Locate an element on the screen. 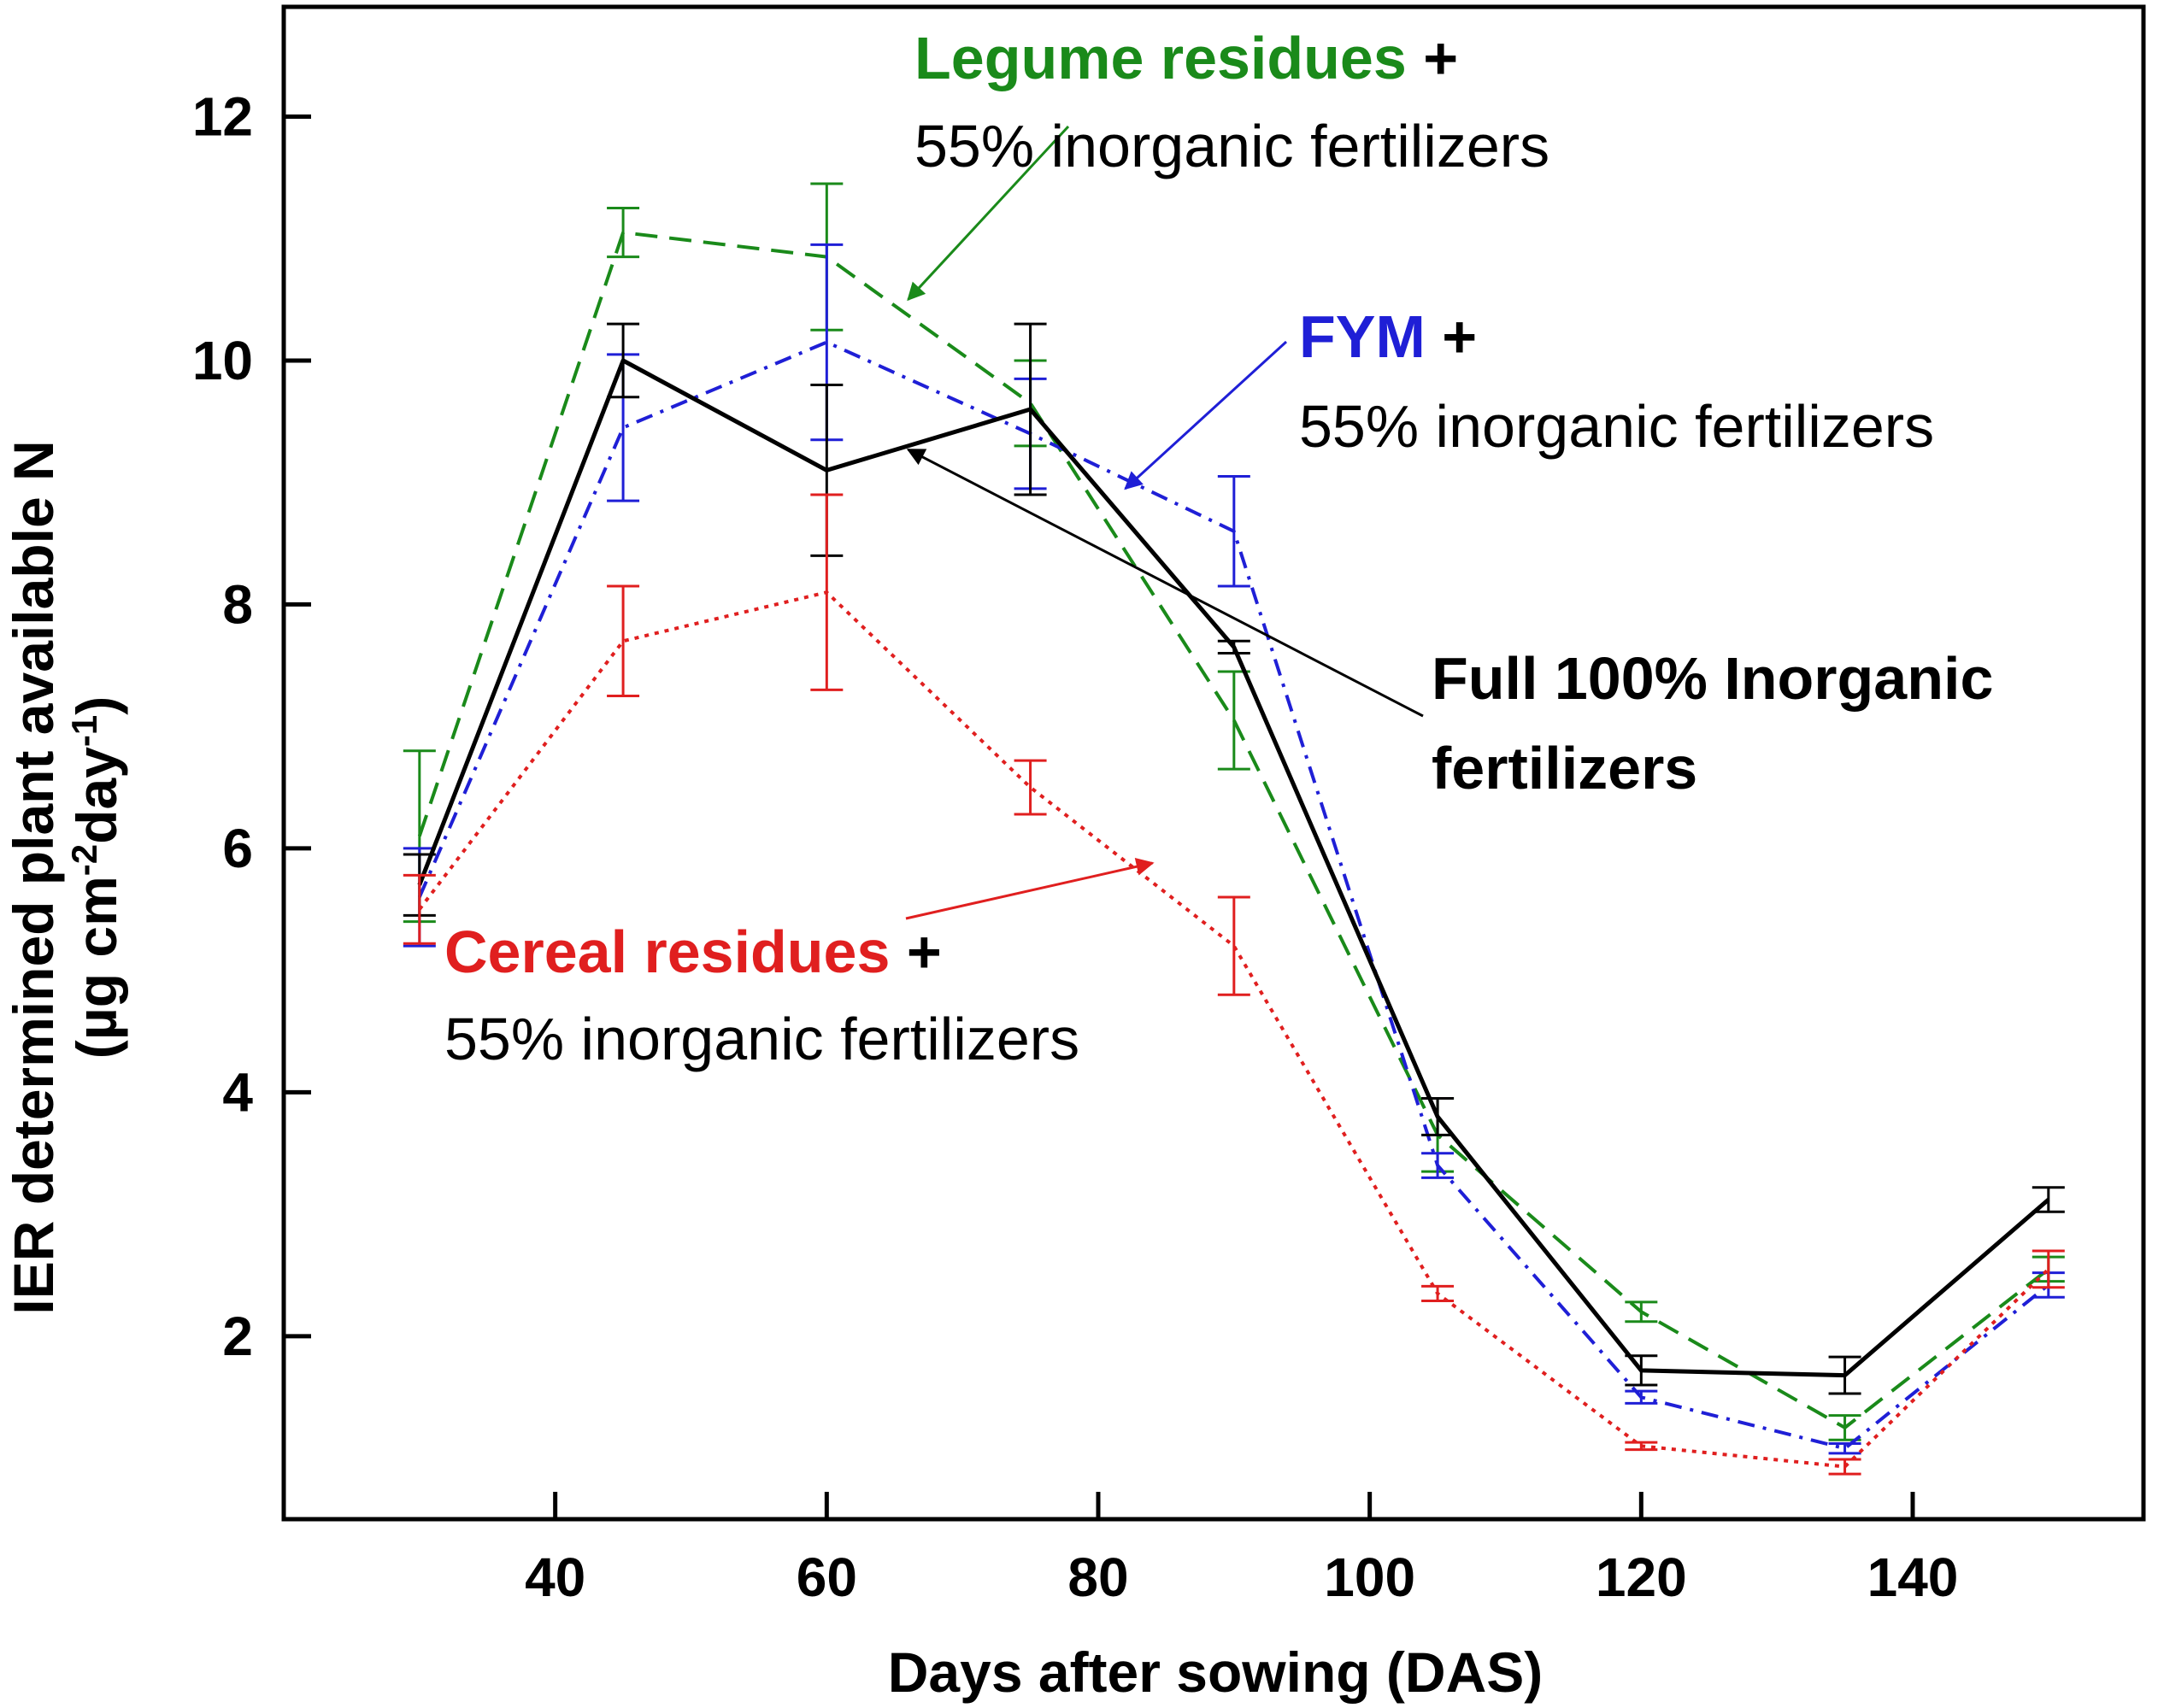  annotation-arrow-fym is located at coordinates (1206, 415).